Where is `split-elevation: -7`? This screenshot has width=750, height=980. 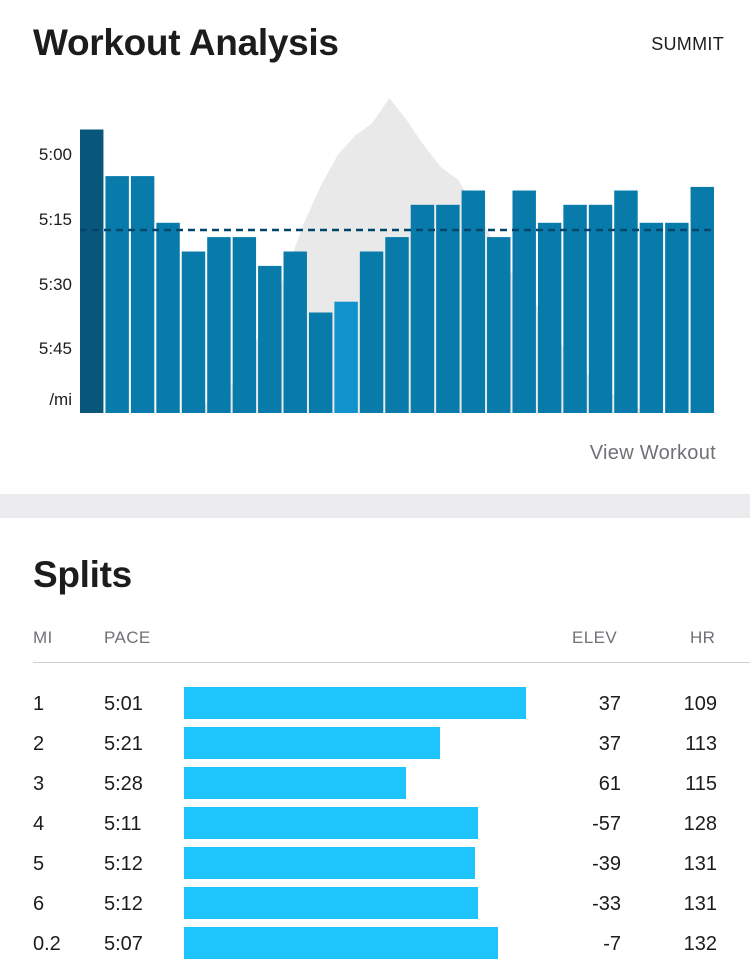 split-elevation: -7 is located at coordinates (612, 944).